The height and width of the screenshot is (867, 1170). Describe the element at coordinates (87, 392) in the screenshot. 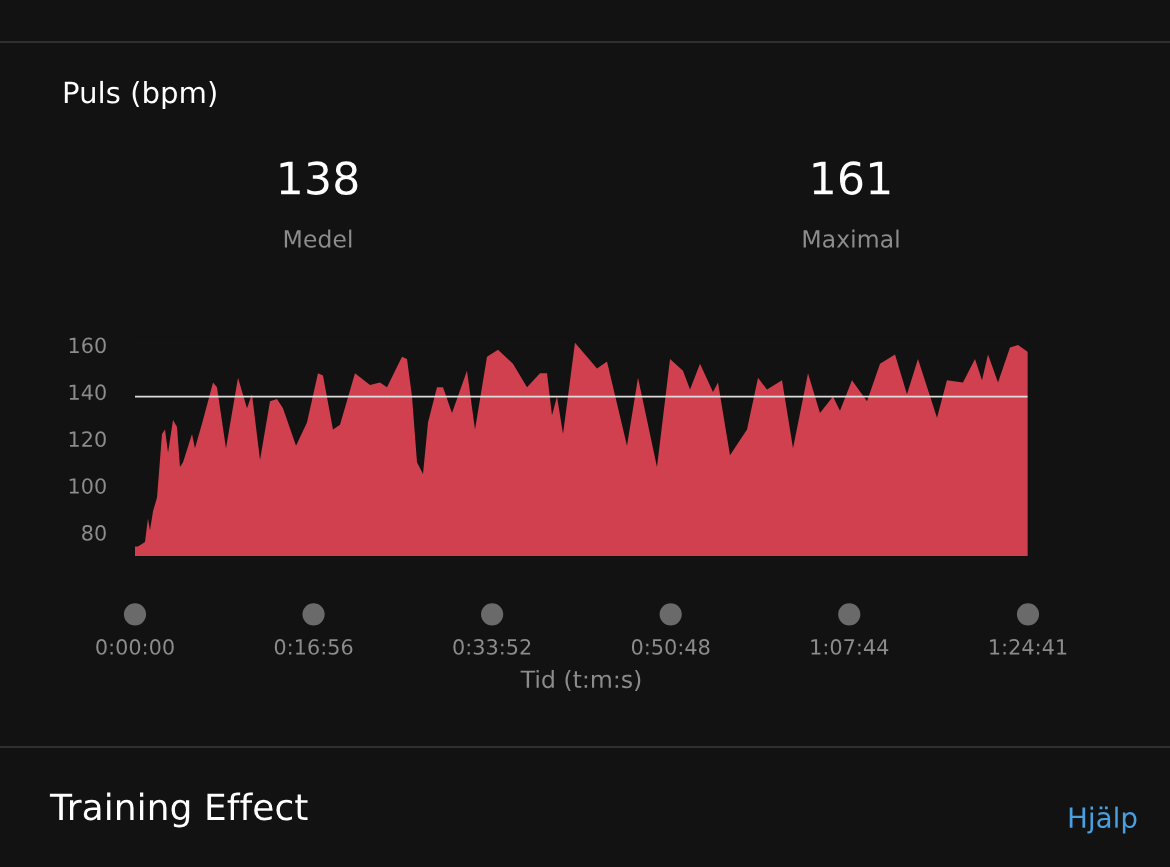

I see `y-tick-label: 140` at that location.